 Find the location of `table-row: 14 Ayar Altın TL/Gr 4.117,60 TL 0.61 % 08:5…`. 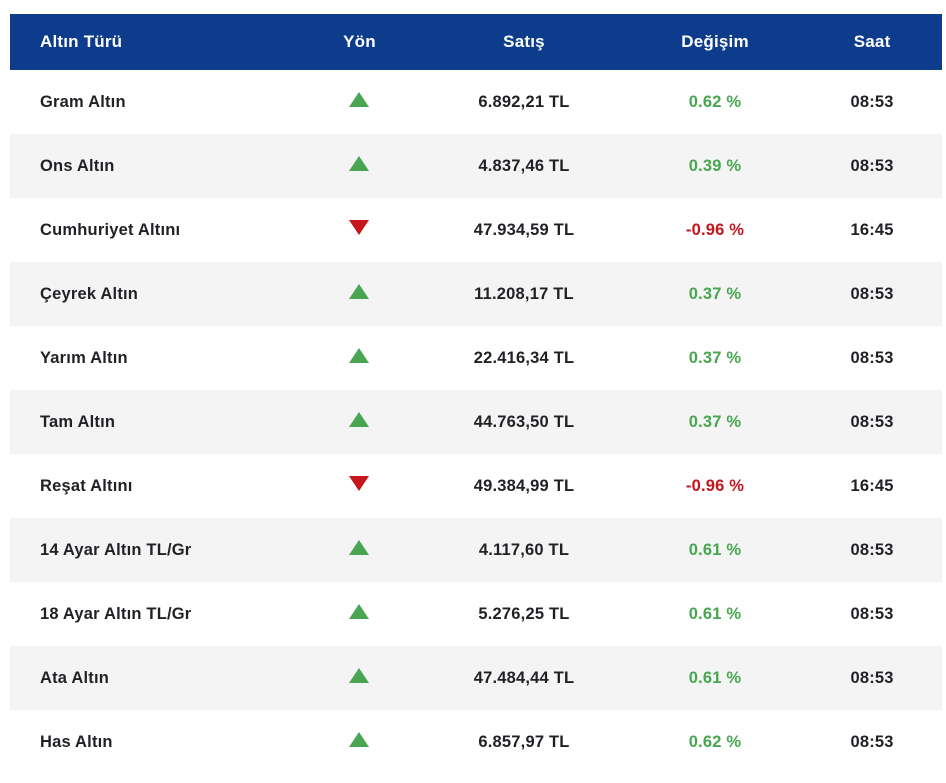

table-row: 14 Ayar Altın TL/Gr 4.117,60 TL 0.61 % 08:5… is located at coordinates (476, 550).